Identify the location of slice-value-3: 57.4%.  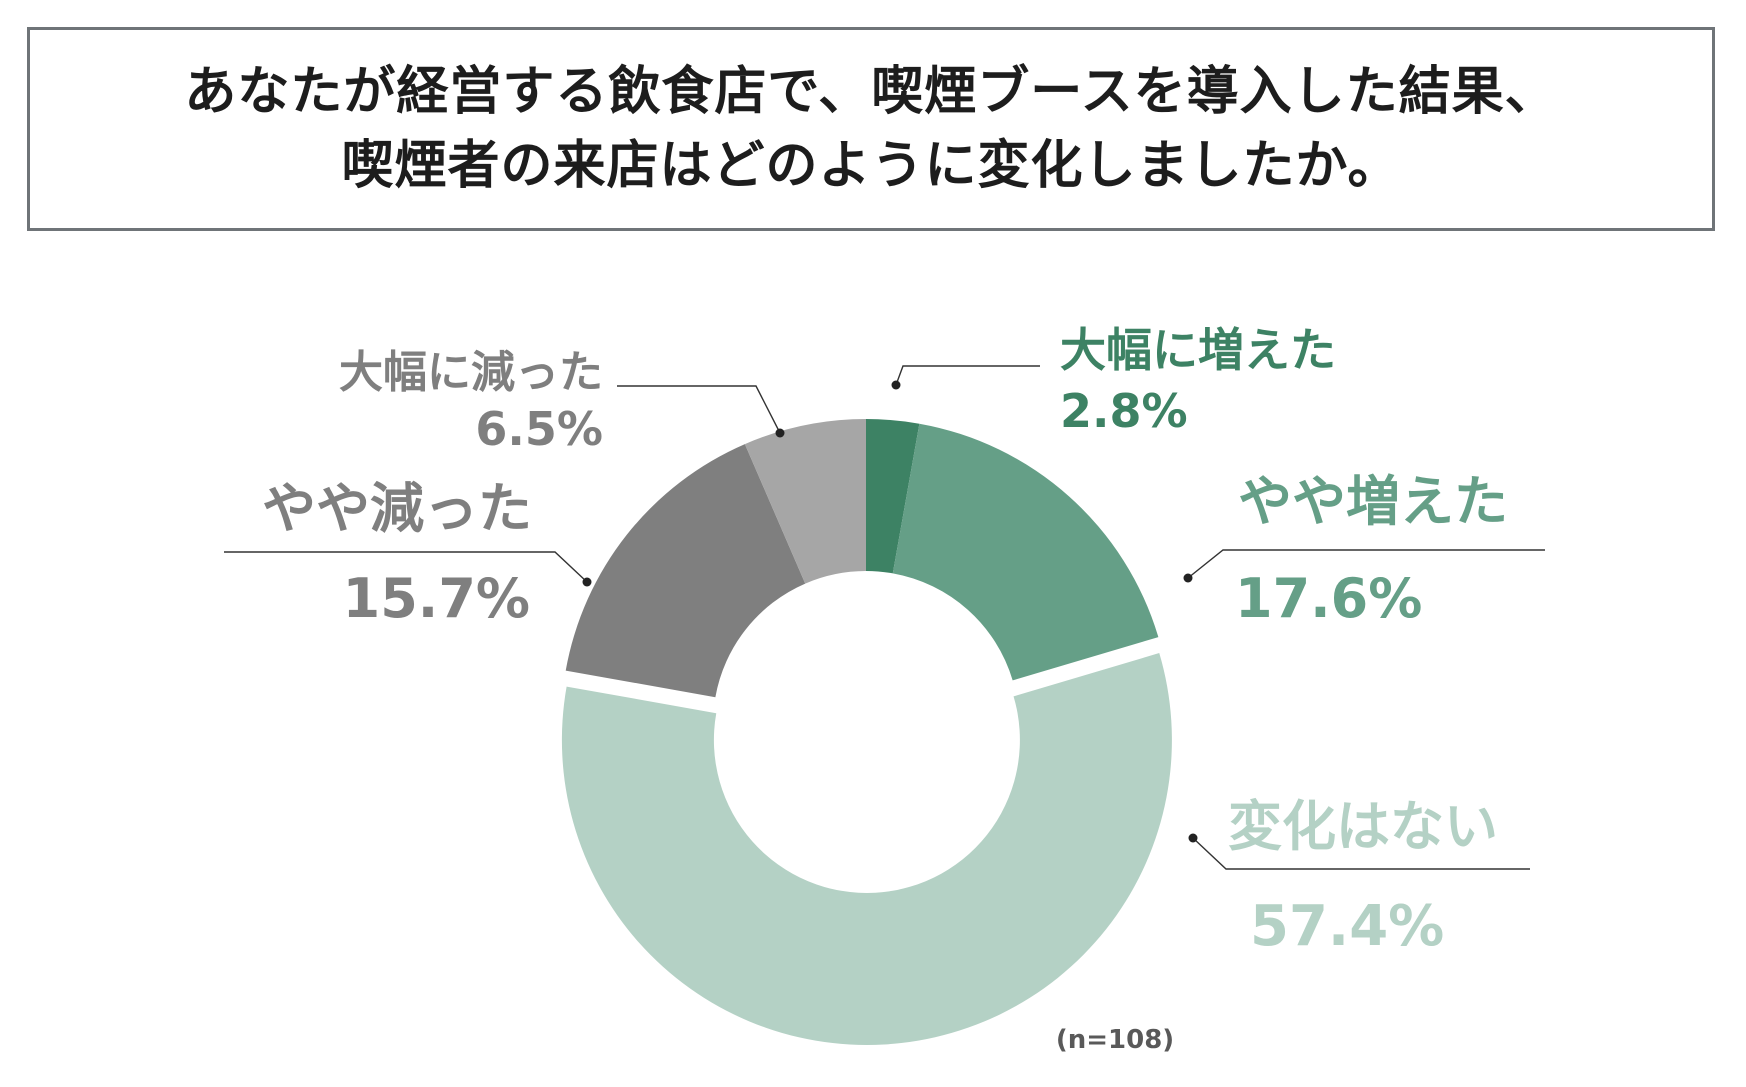
(1347, 926).